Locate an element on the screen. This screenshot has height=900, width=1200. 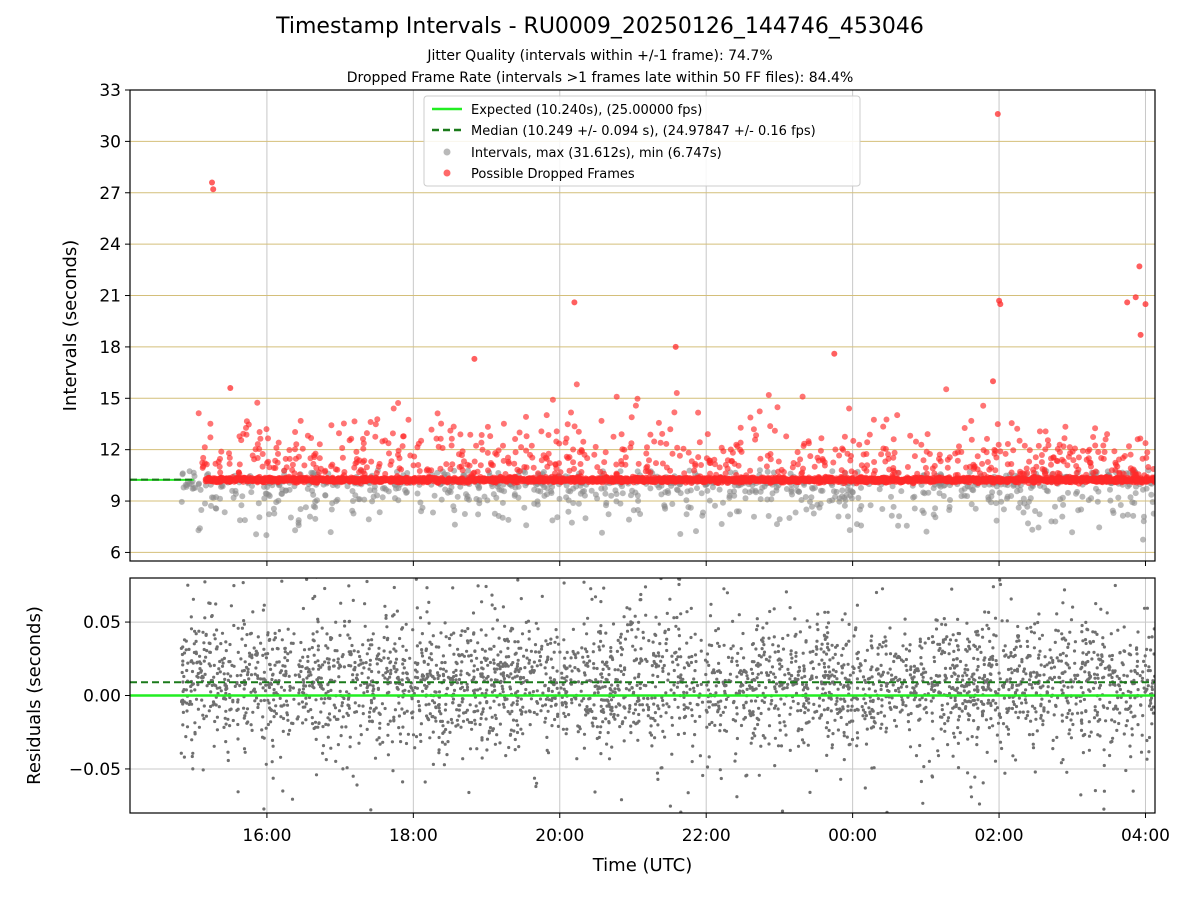
legend-entry: Expected (10.240s), (25.00000 fps) is located at coordinates (586, 110).